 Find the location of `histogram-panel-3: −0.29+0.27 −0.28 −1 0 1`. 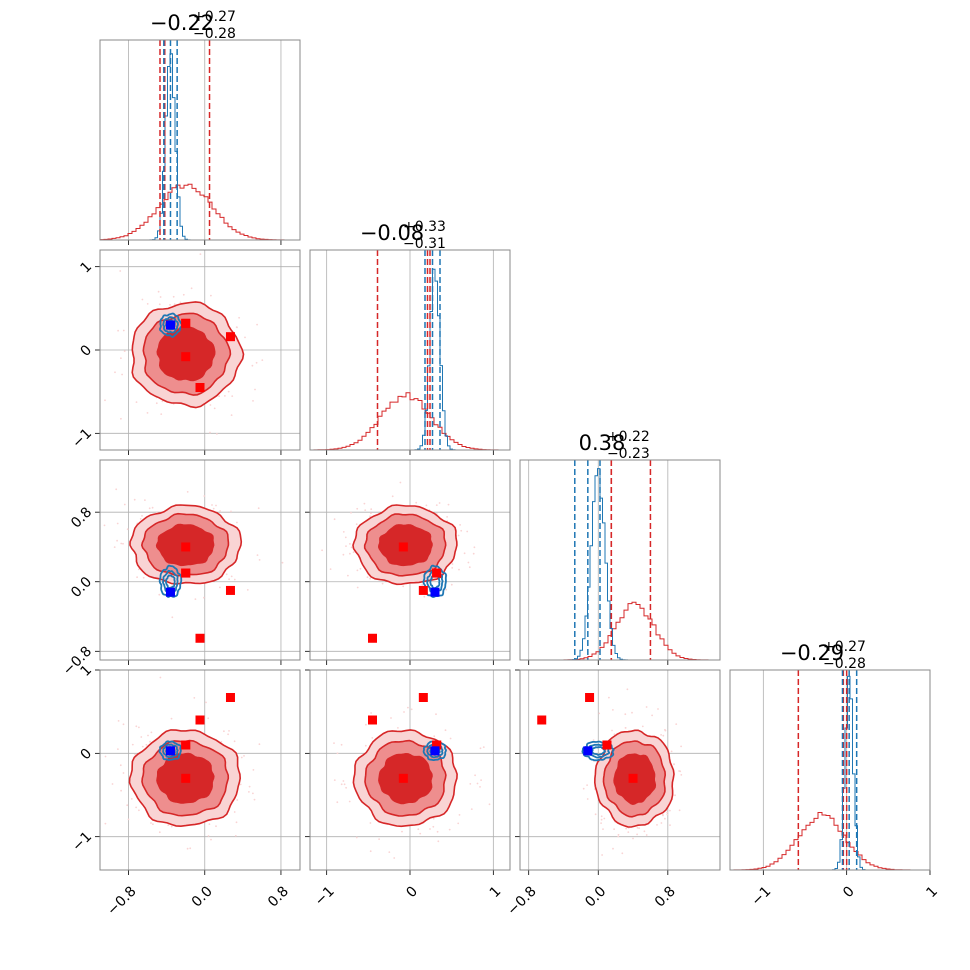

histogram-panel-3: −0.29+0.27 −0.28 −1 0 1 is located at coordinates (835, 774).